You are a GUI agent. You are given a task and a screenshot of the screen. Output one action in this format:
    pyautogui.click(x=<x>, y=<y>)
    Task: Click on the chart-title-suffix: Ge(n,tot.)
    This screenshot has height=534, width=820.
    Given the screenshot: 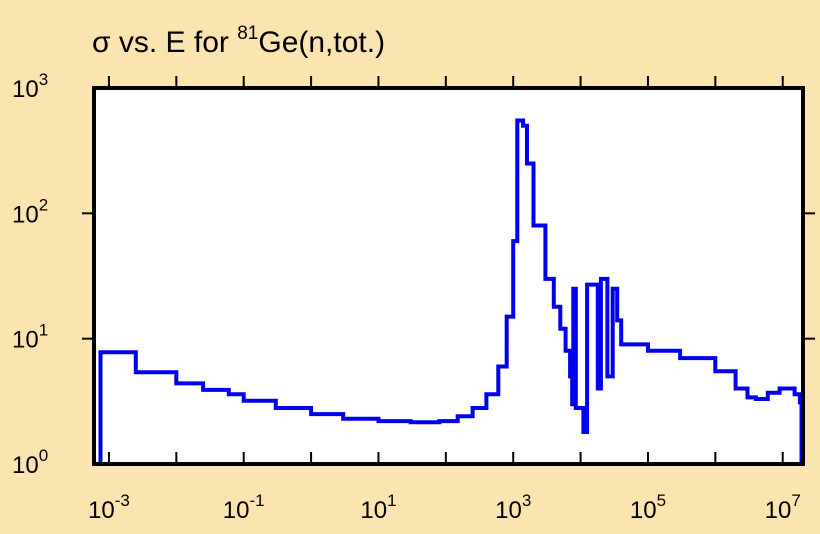 What is the action you would take?
    pyautogui.click(x=321, y=42)
    